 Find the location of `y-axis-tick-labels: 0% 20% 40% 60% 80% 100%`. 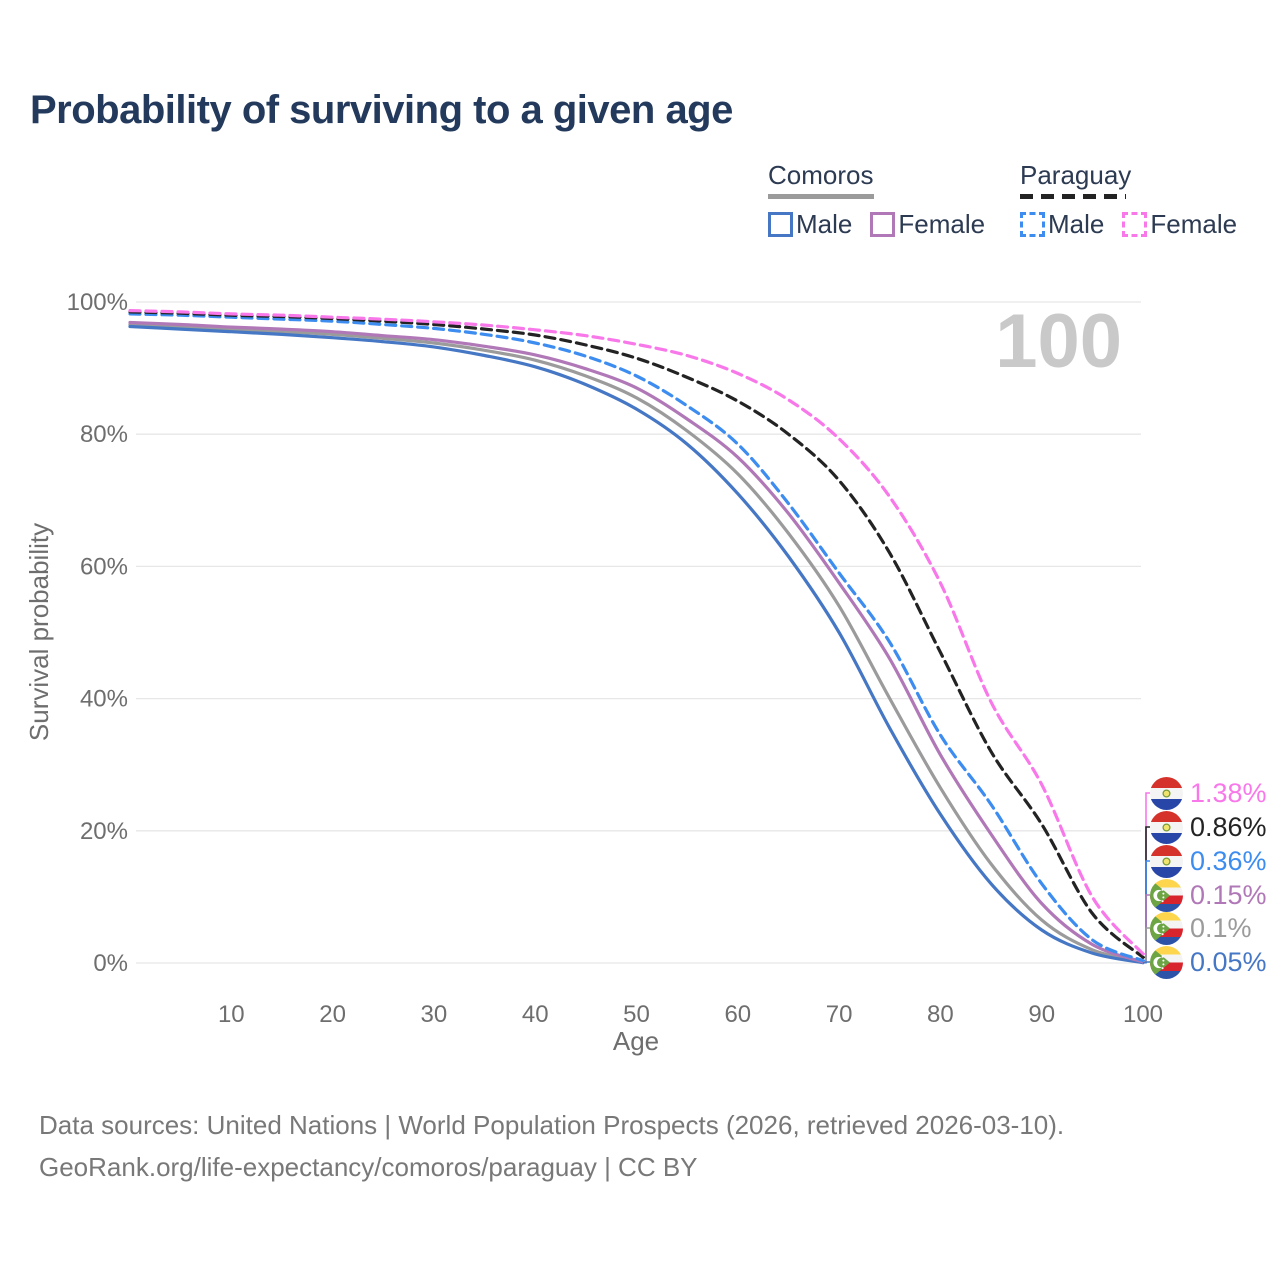

y-axis-tick-labels: 0% 20% 40% 60% 80% 100% is located at coordinates (97, 633).